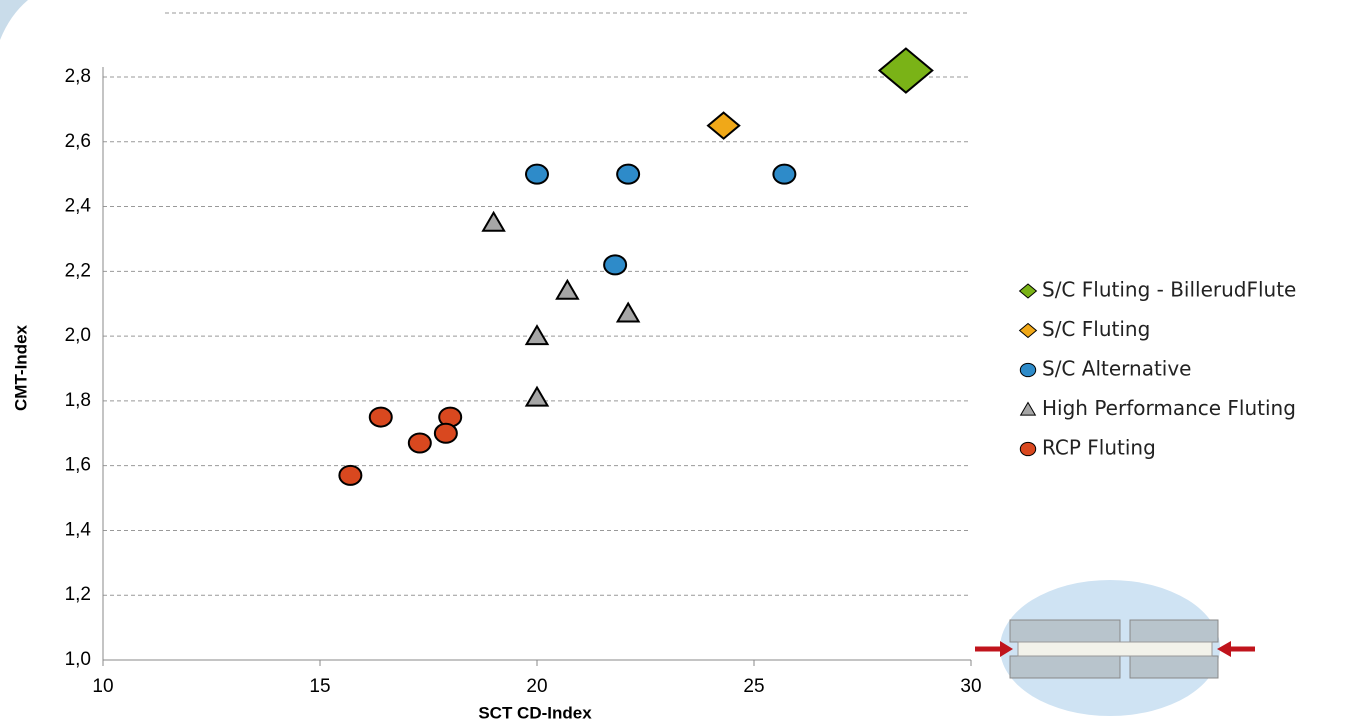  Describe the element at coordinates (970, 686) in the screenshot. I see `x-tick-label: 30` at that location.